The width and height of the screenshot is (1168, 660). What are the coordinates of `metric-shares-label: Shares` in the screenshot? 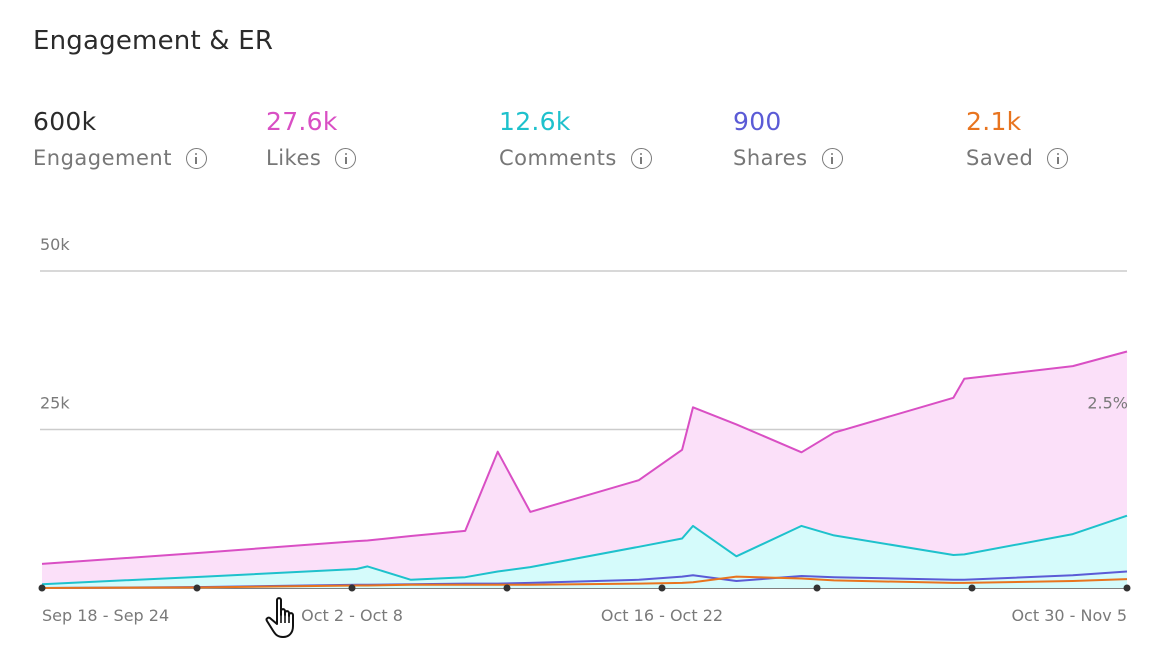 It's located at (770, 158).